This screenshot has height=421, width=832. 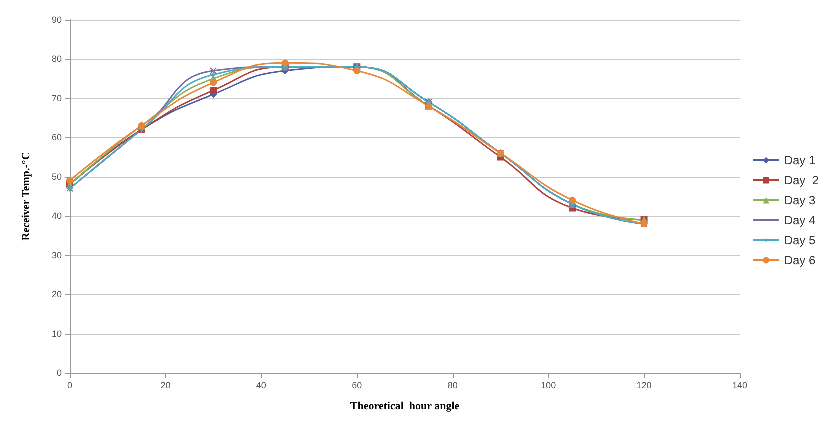 What do you see at coordinates (644, 385) in the screenshot?
I see `x-tick-label: 120` at bounding box center [644, 385].